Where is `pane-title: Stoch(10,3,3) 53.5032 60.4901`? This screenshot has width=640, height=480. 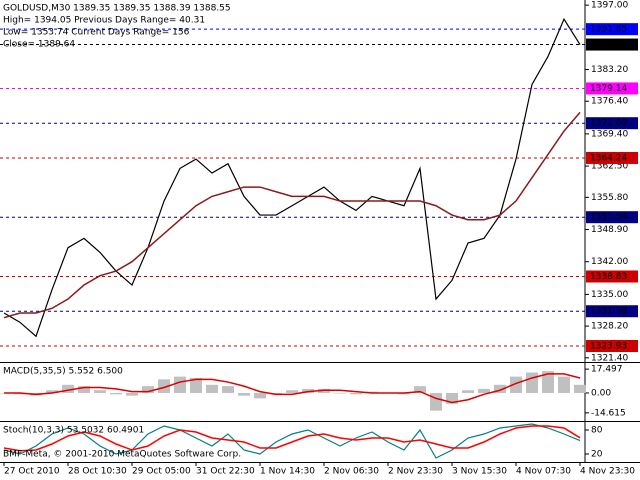
pane-title: Stoch(10,3,3) 53.5032 60.4901 is located at coordinates (73, 431).